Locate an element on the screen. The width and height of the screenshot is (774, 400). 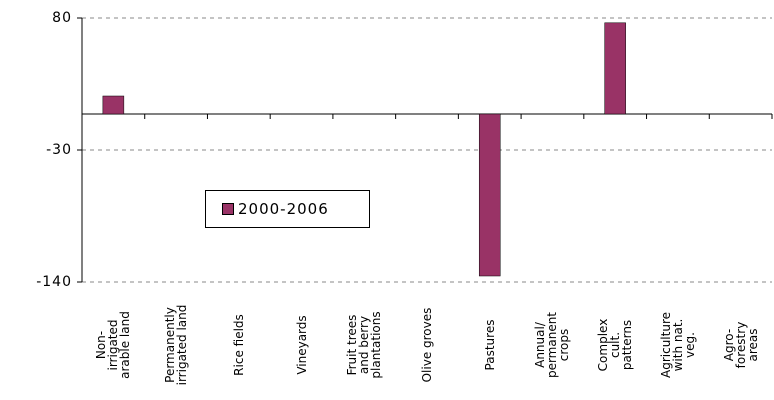
x-tick-label: Pastures is located at coordinates (489, 345).